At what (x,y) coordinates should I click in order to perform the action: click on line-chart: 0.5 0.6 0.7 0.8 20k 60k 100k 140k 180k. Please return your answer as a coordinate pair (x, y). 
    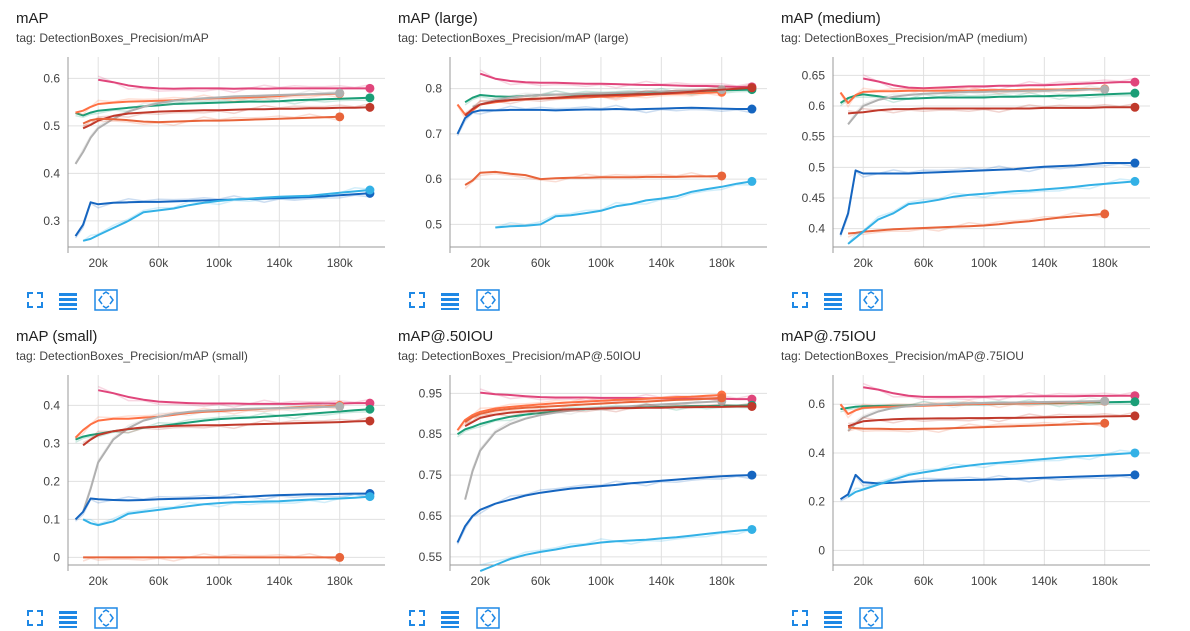
    Looking at the image, I should click on (589, 142).